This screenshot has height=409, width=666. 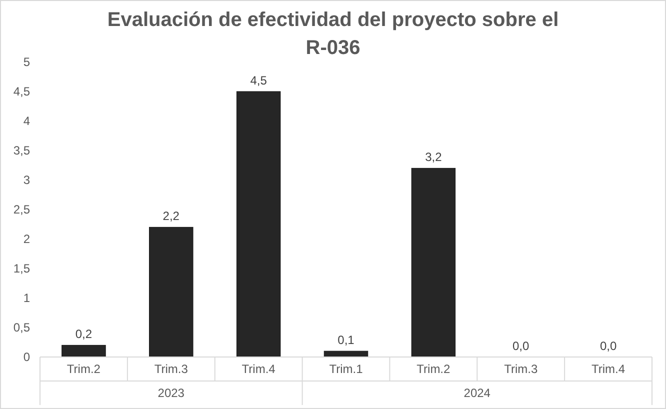 What do you see at coordinates (259, 81) in the screenshot?
I see `data-label: 4,5` at bounding box center [259, 81].